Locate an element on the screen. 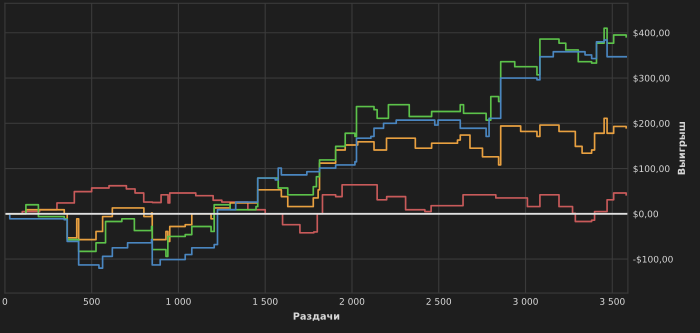  x-tick-label: 2 500 is located at coordinates (439, 301).